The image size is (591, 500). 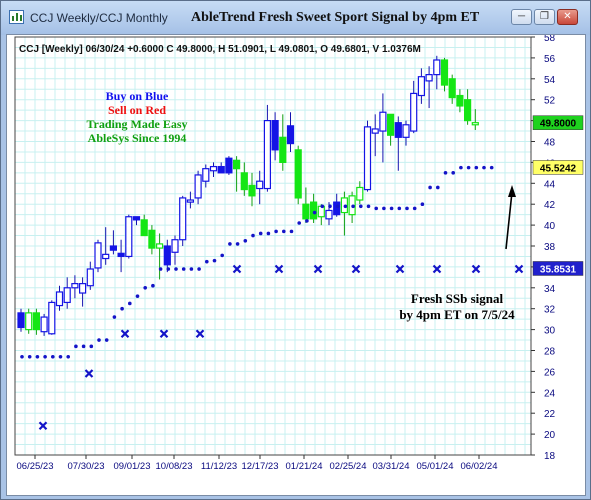 What do you see at coordinates (260, 466) in the screenshot?
I see `x-tick-label: 12/17/23` at bounding box center [260, 466].